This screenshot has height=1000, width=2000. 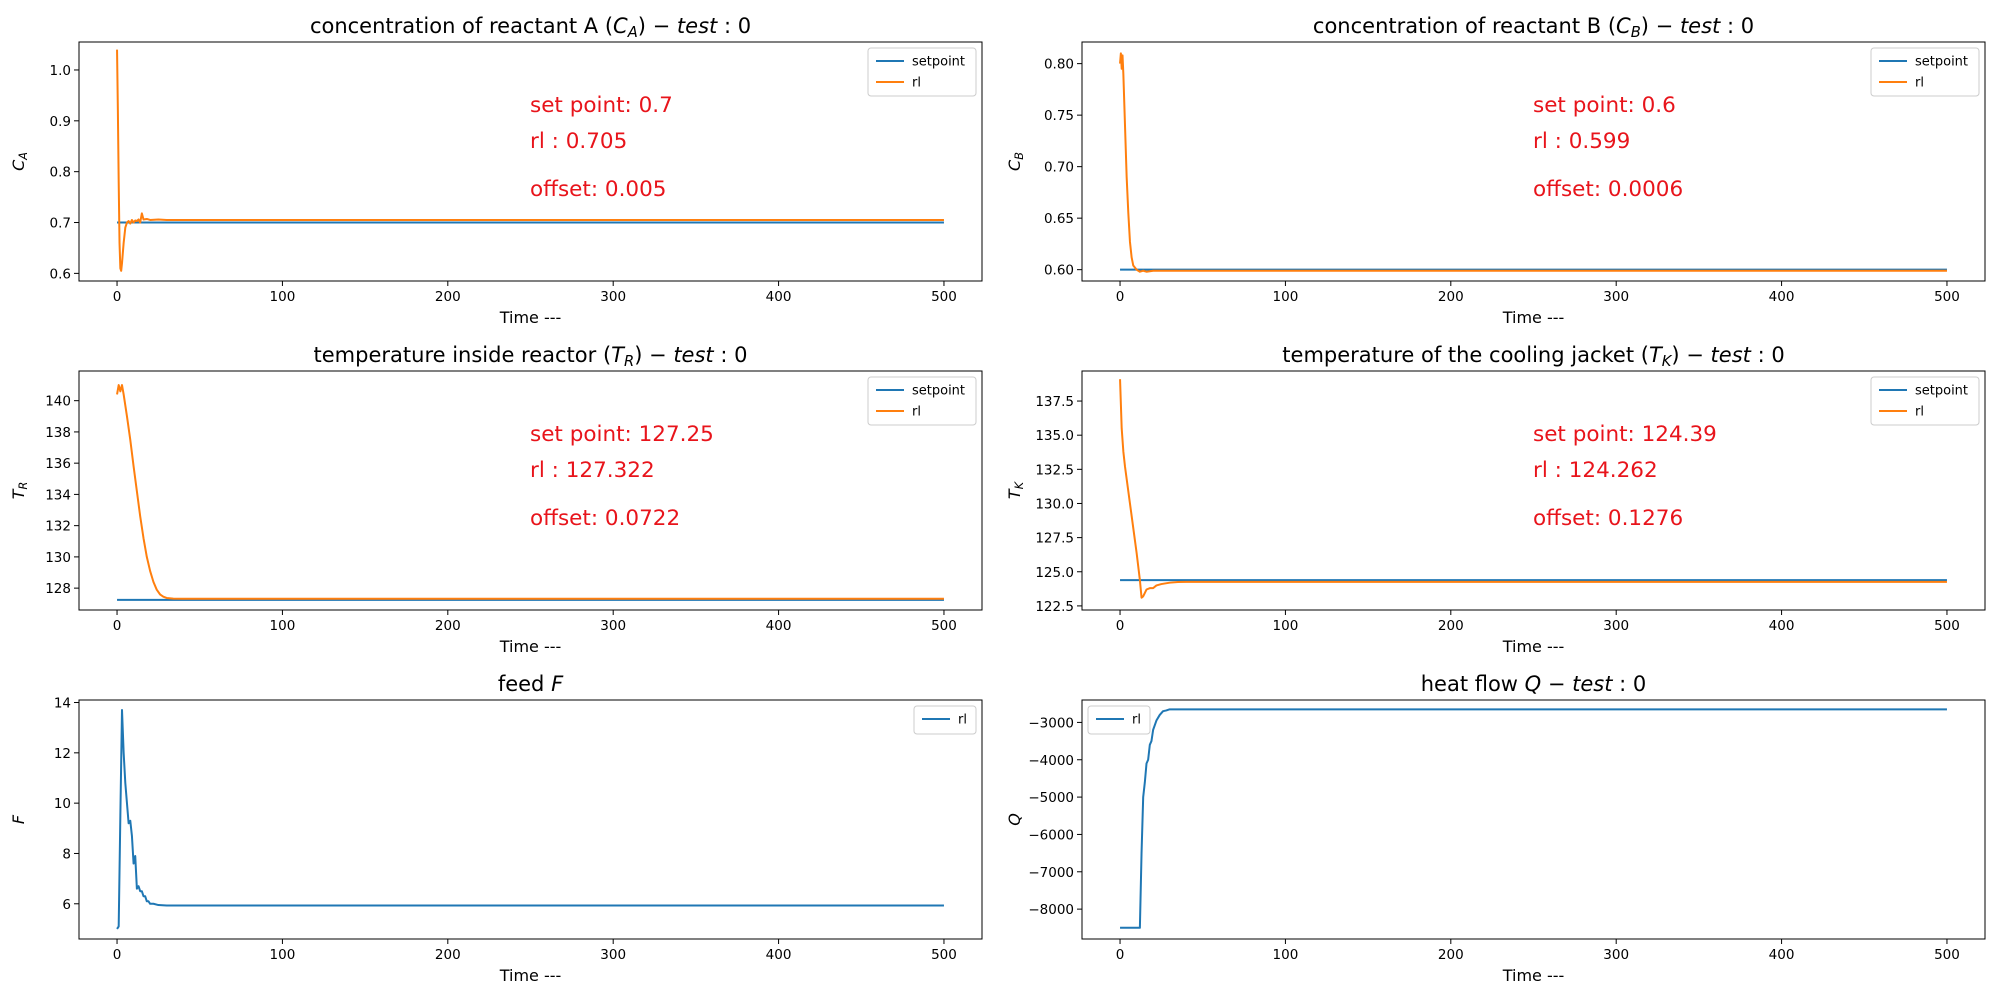 What do you see at coordinates (58, 527) in the screenshot?
I see `y-tick-label: 132` at bounding box center [58, 527].